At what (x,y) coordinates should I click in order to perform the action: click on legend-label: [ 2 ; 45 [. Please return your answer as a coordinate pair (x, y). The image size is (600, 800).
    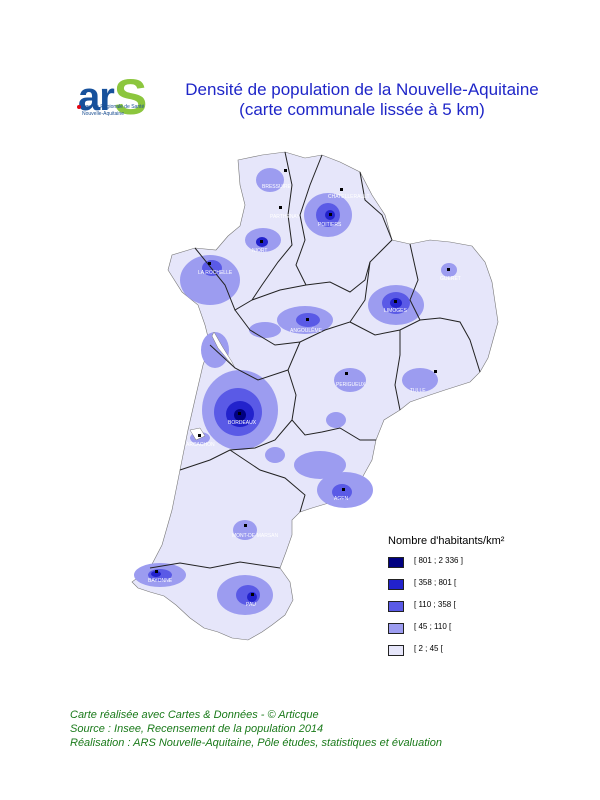
    Looking at the image, I should click on (428, 648).